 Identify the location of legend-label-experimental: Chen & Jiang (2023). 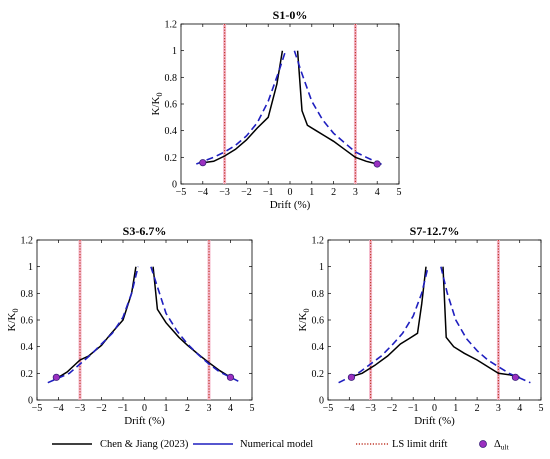
(144, 444).